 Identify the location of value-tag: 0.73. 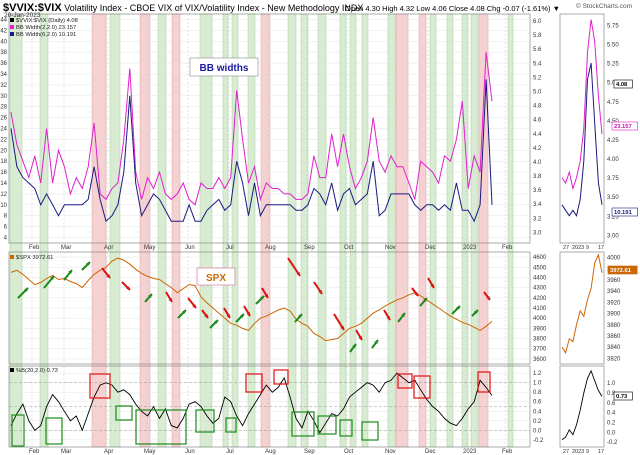
(622, 397).